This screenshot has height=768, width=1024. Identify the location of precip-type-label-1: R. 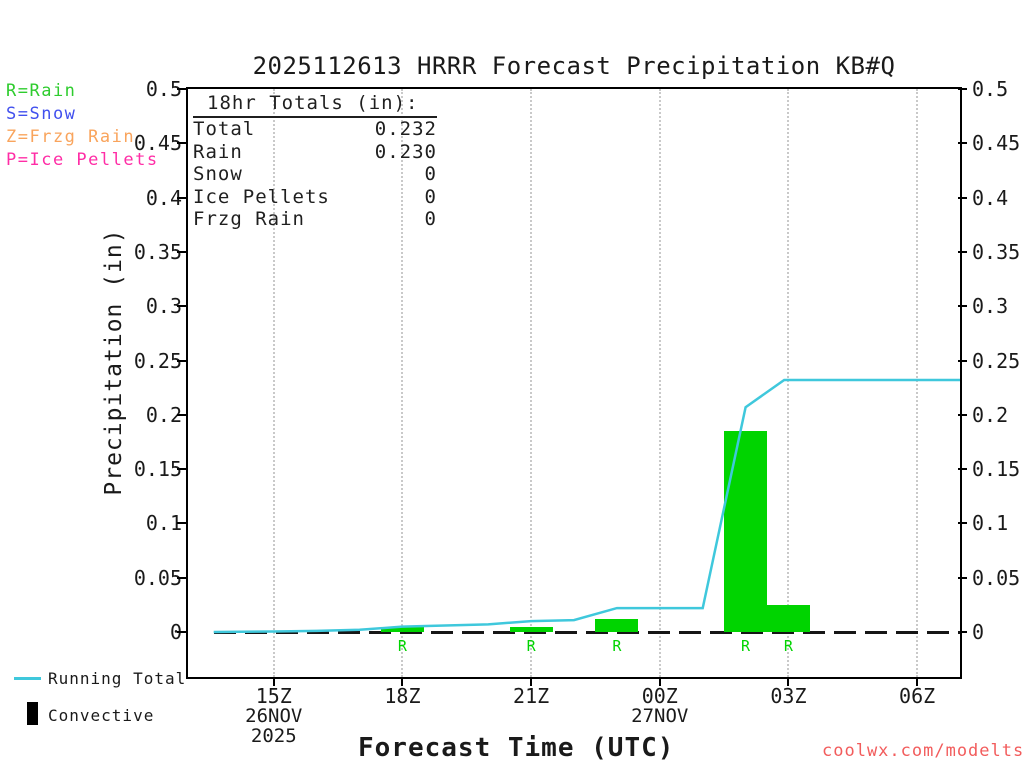
(402, 646).